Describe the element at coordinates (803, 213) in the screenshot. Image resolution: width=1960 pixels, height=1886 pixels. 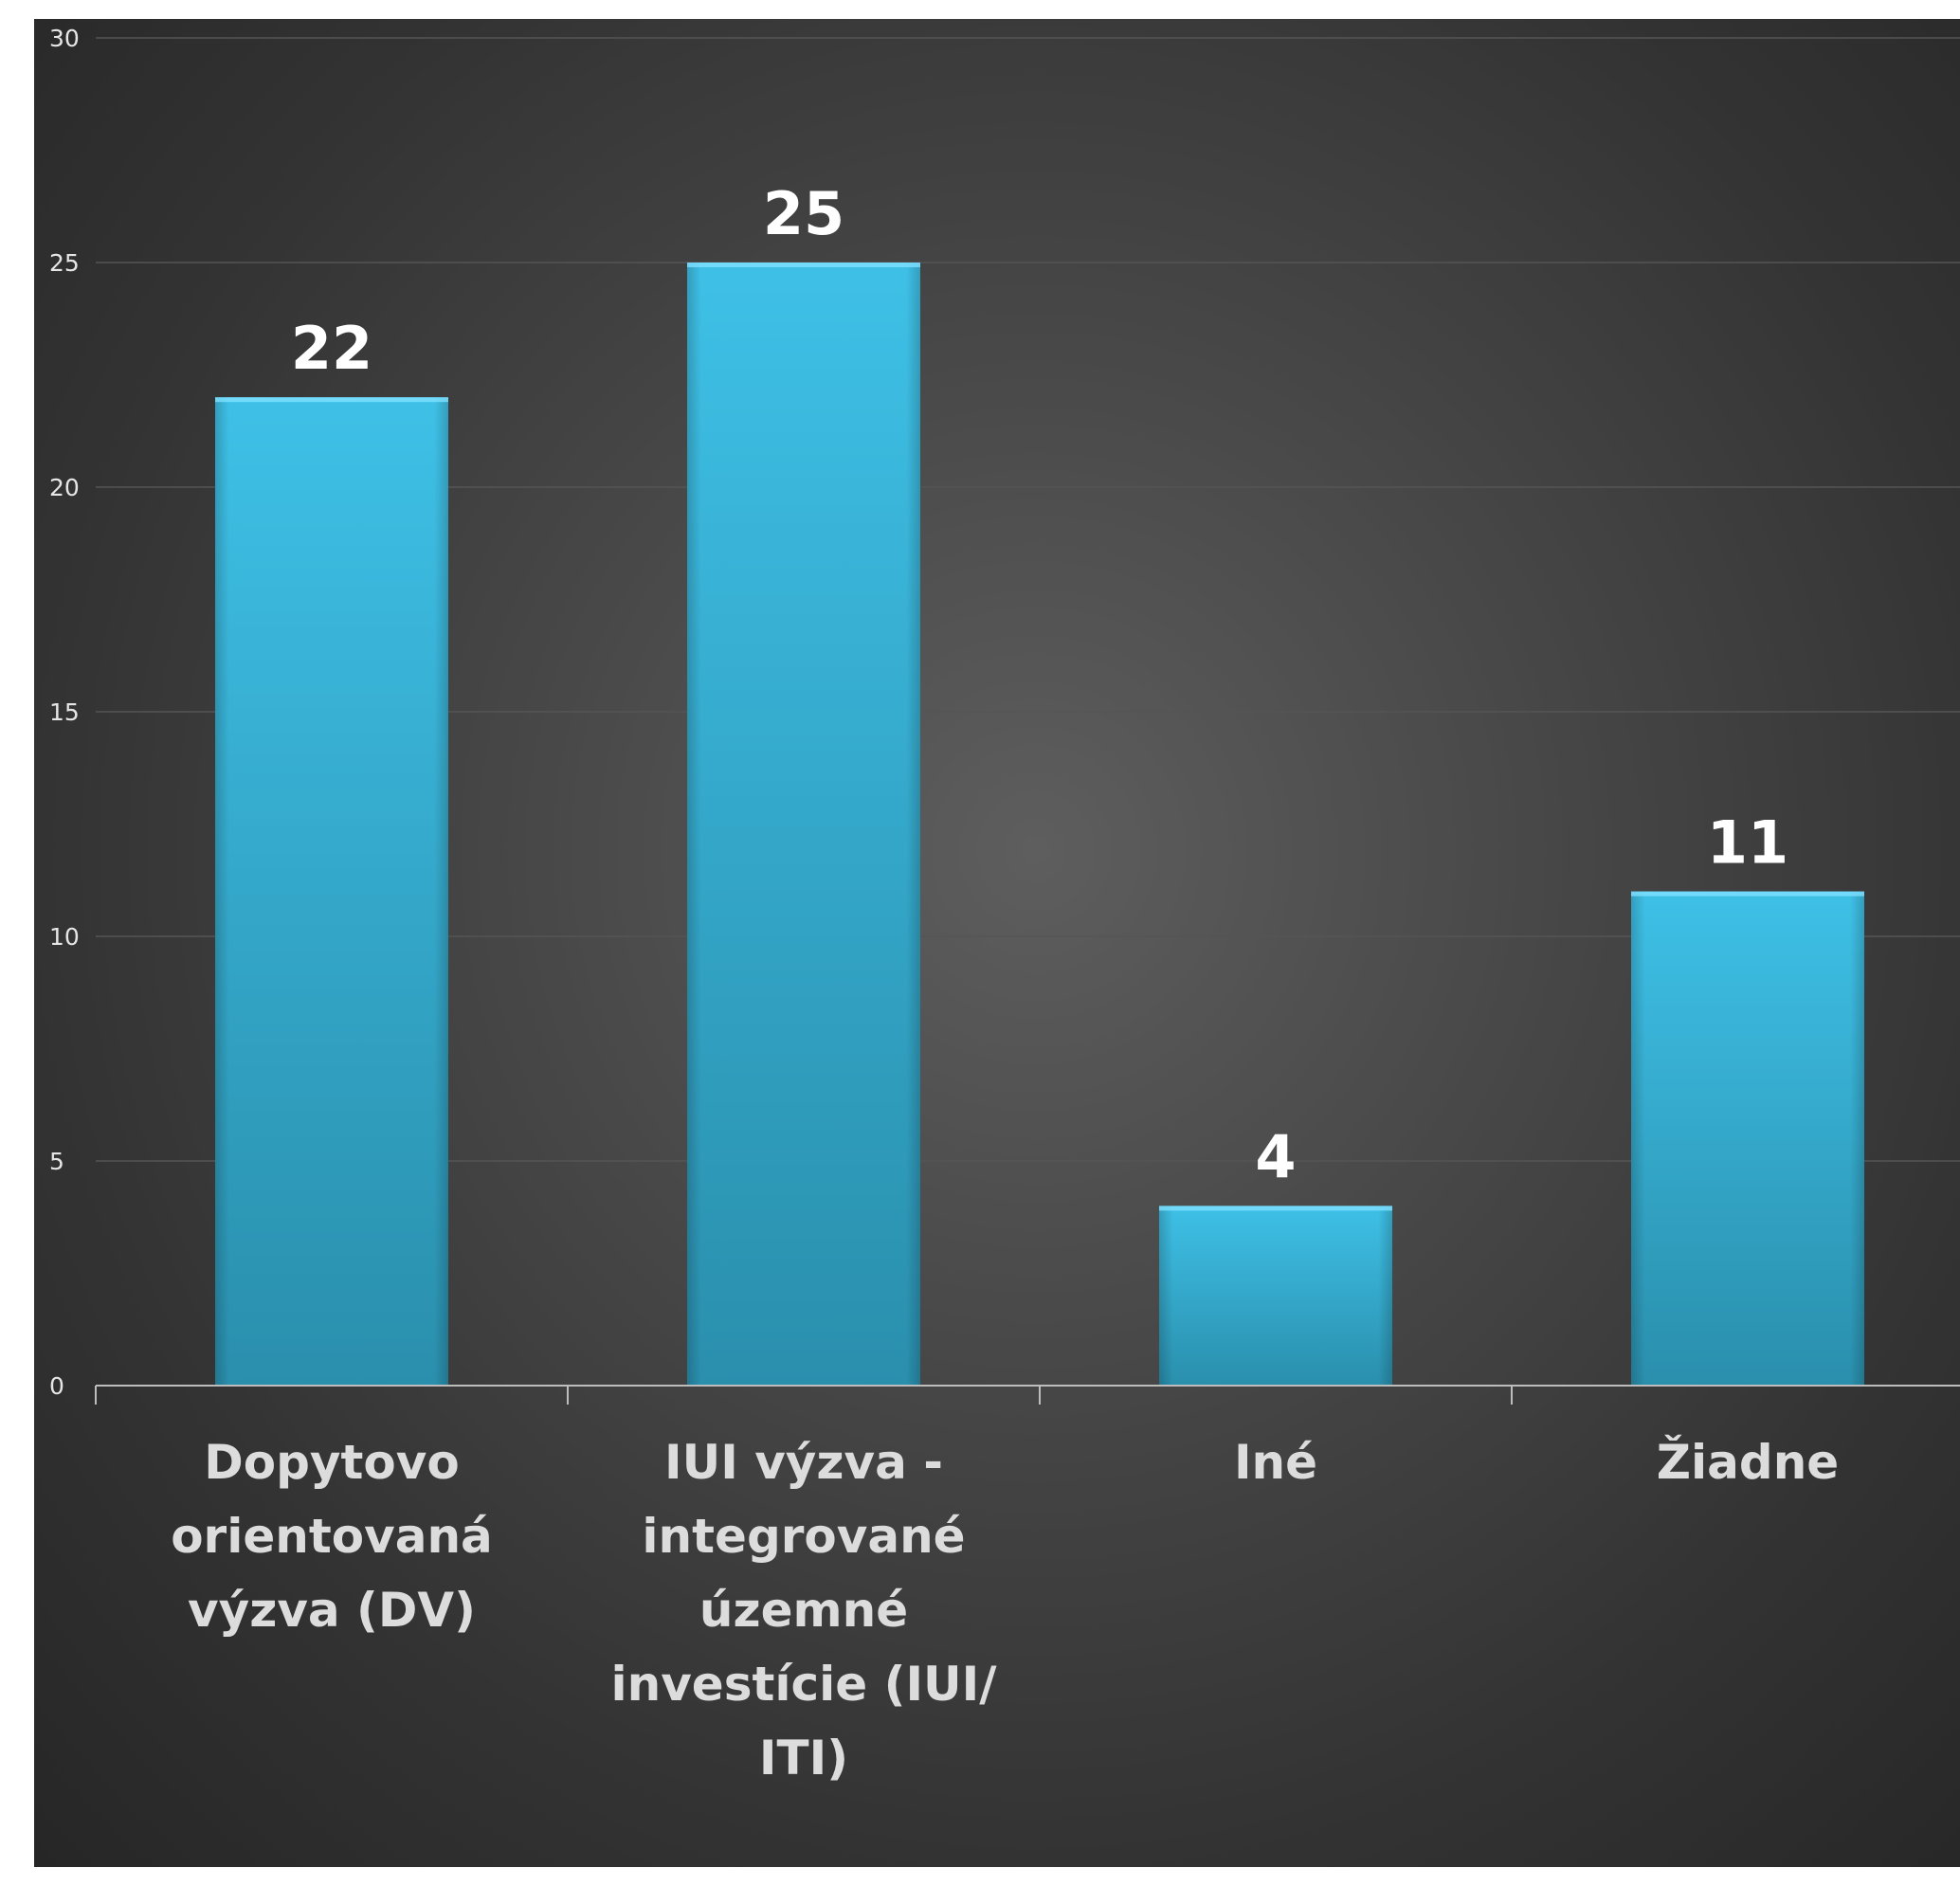
I see `data-label: 25` at that location.